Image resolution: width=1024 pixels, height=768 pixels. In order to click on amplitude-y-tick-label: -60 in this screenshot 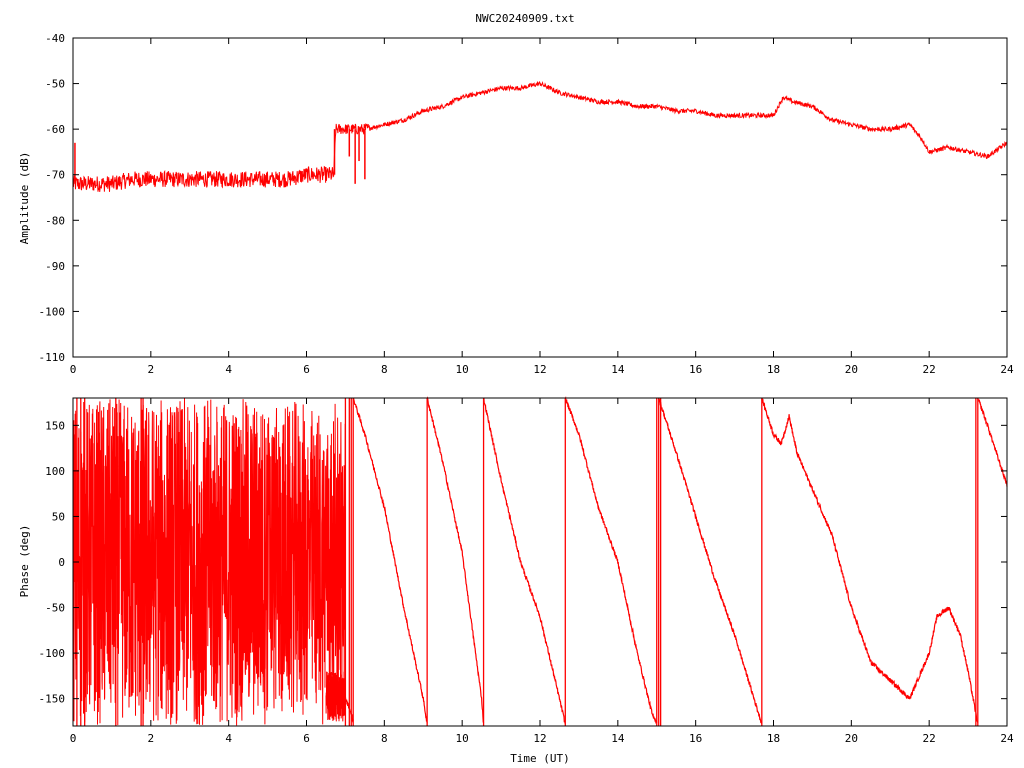, I will do `click(55, 129)`.